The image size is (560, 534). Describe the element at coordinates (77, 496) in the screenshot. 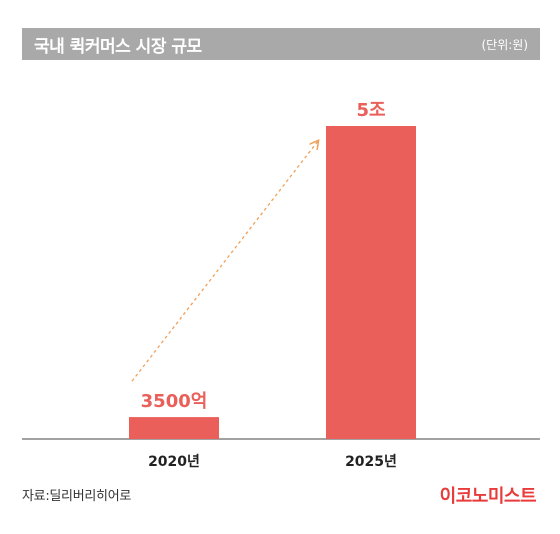

I see `source-note: 자료:딜리버리히어로` at that location.